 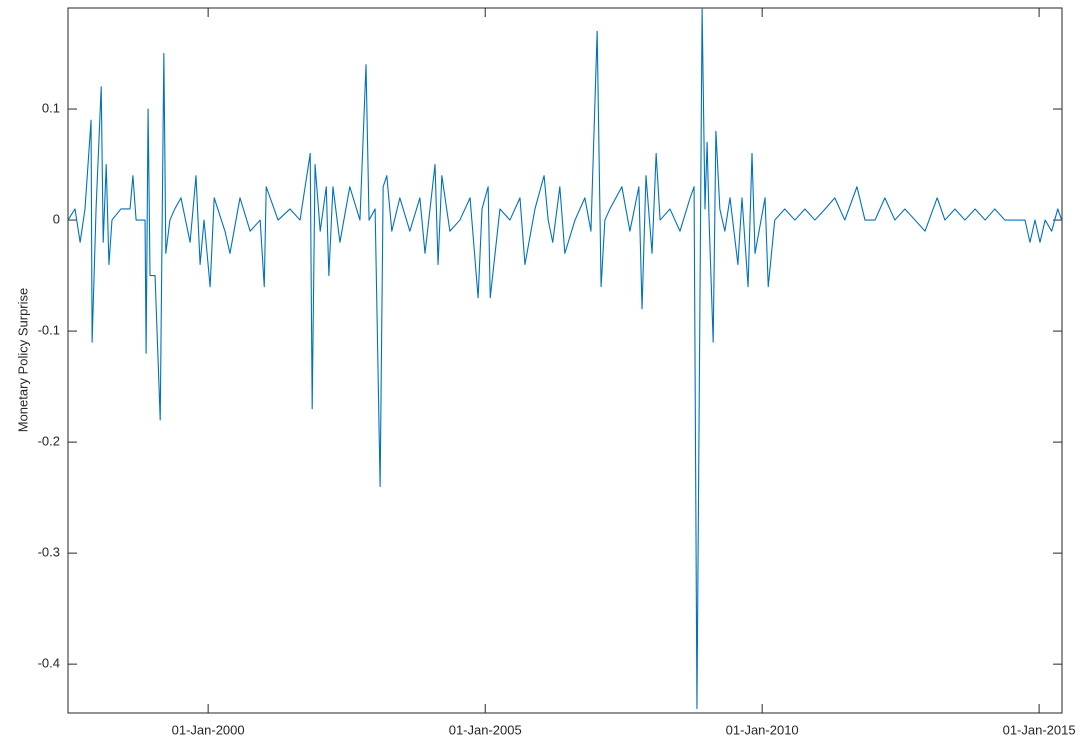 I want to click on x-tick-label: 01-Jan-2015, so click(x=1039, y=729).